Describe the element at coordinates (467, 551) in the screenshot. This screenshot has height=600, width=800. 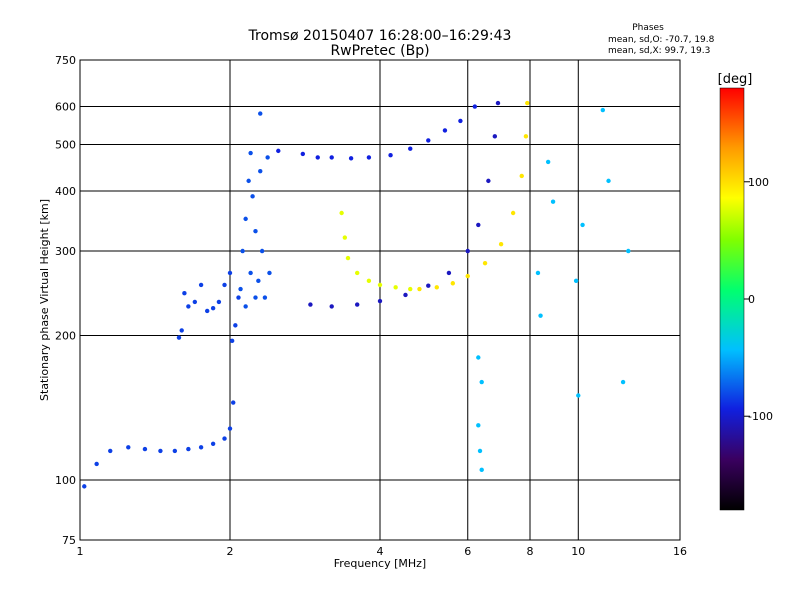
I see `x-tick-label: 6` at that location.